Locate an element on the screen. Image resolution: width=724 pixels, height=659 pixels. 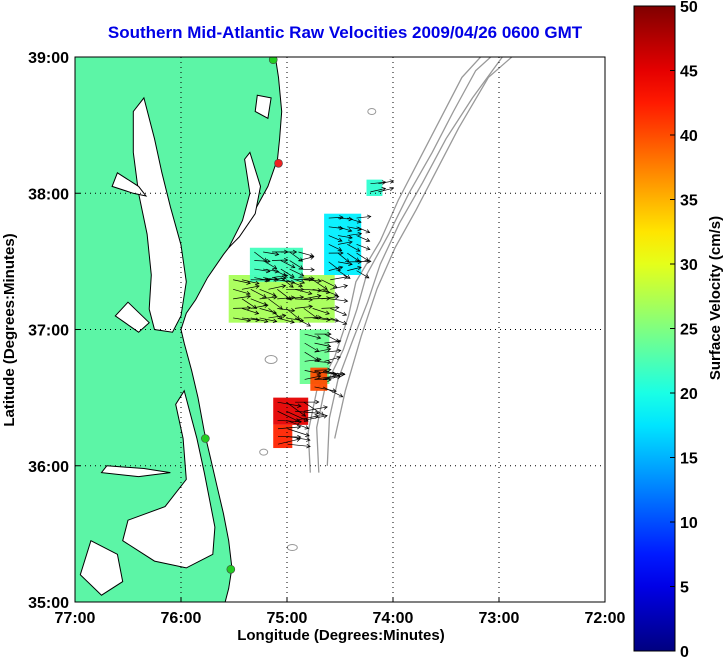
x-tick-label: 73:00 is located at coordinates (499, 618).